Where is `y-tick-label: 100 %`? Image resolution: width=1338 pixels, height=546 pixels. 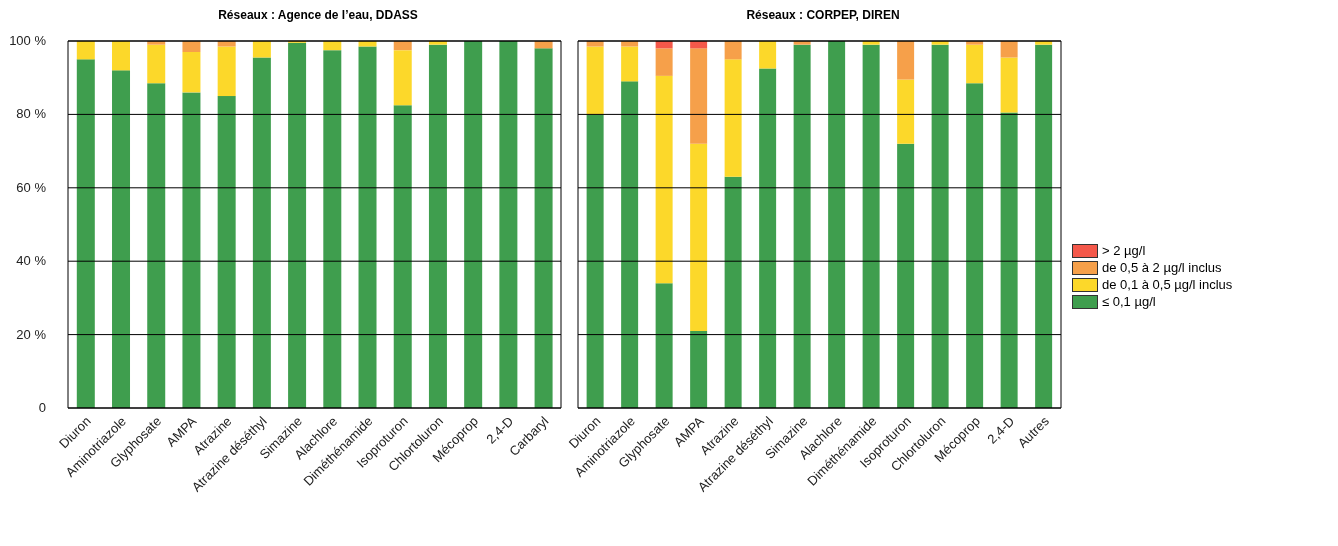 y-tick-label: 100 % is located at coordinates (28, 40).